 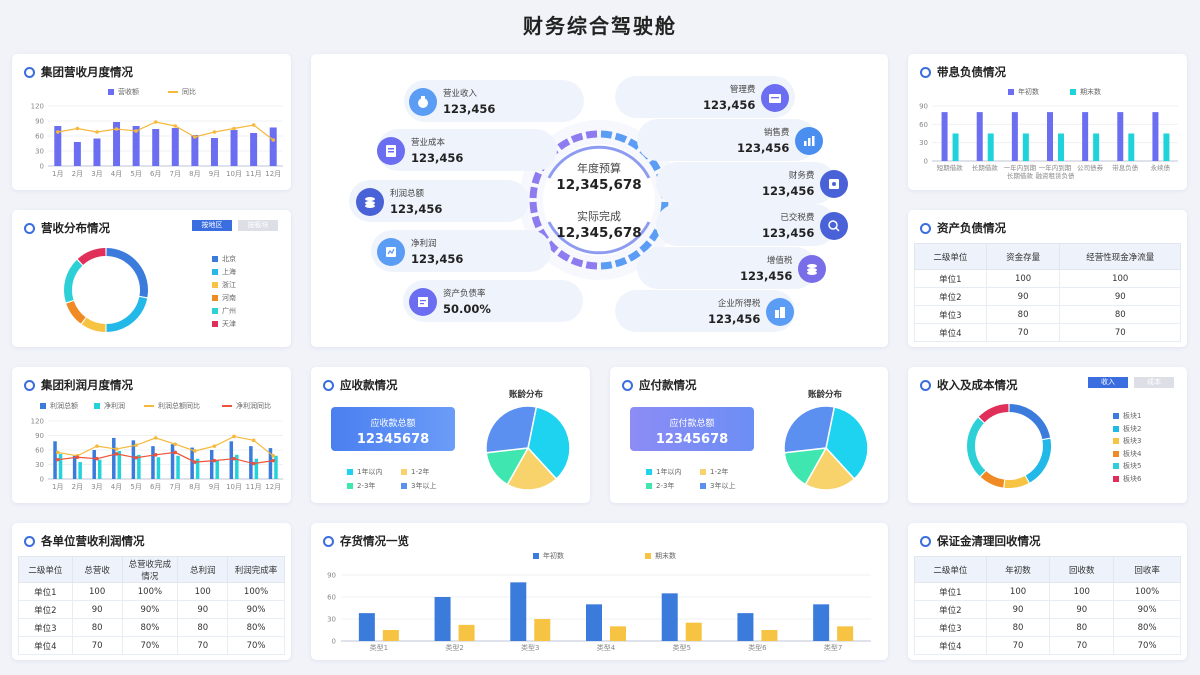 What do you see at coordinates (258, 225) in the screenshot?
I see `toggle-by-segment: 按板块` at bounding box center [258, 225].